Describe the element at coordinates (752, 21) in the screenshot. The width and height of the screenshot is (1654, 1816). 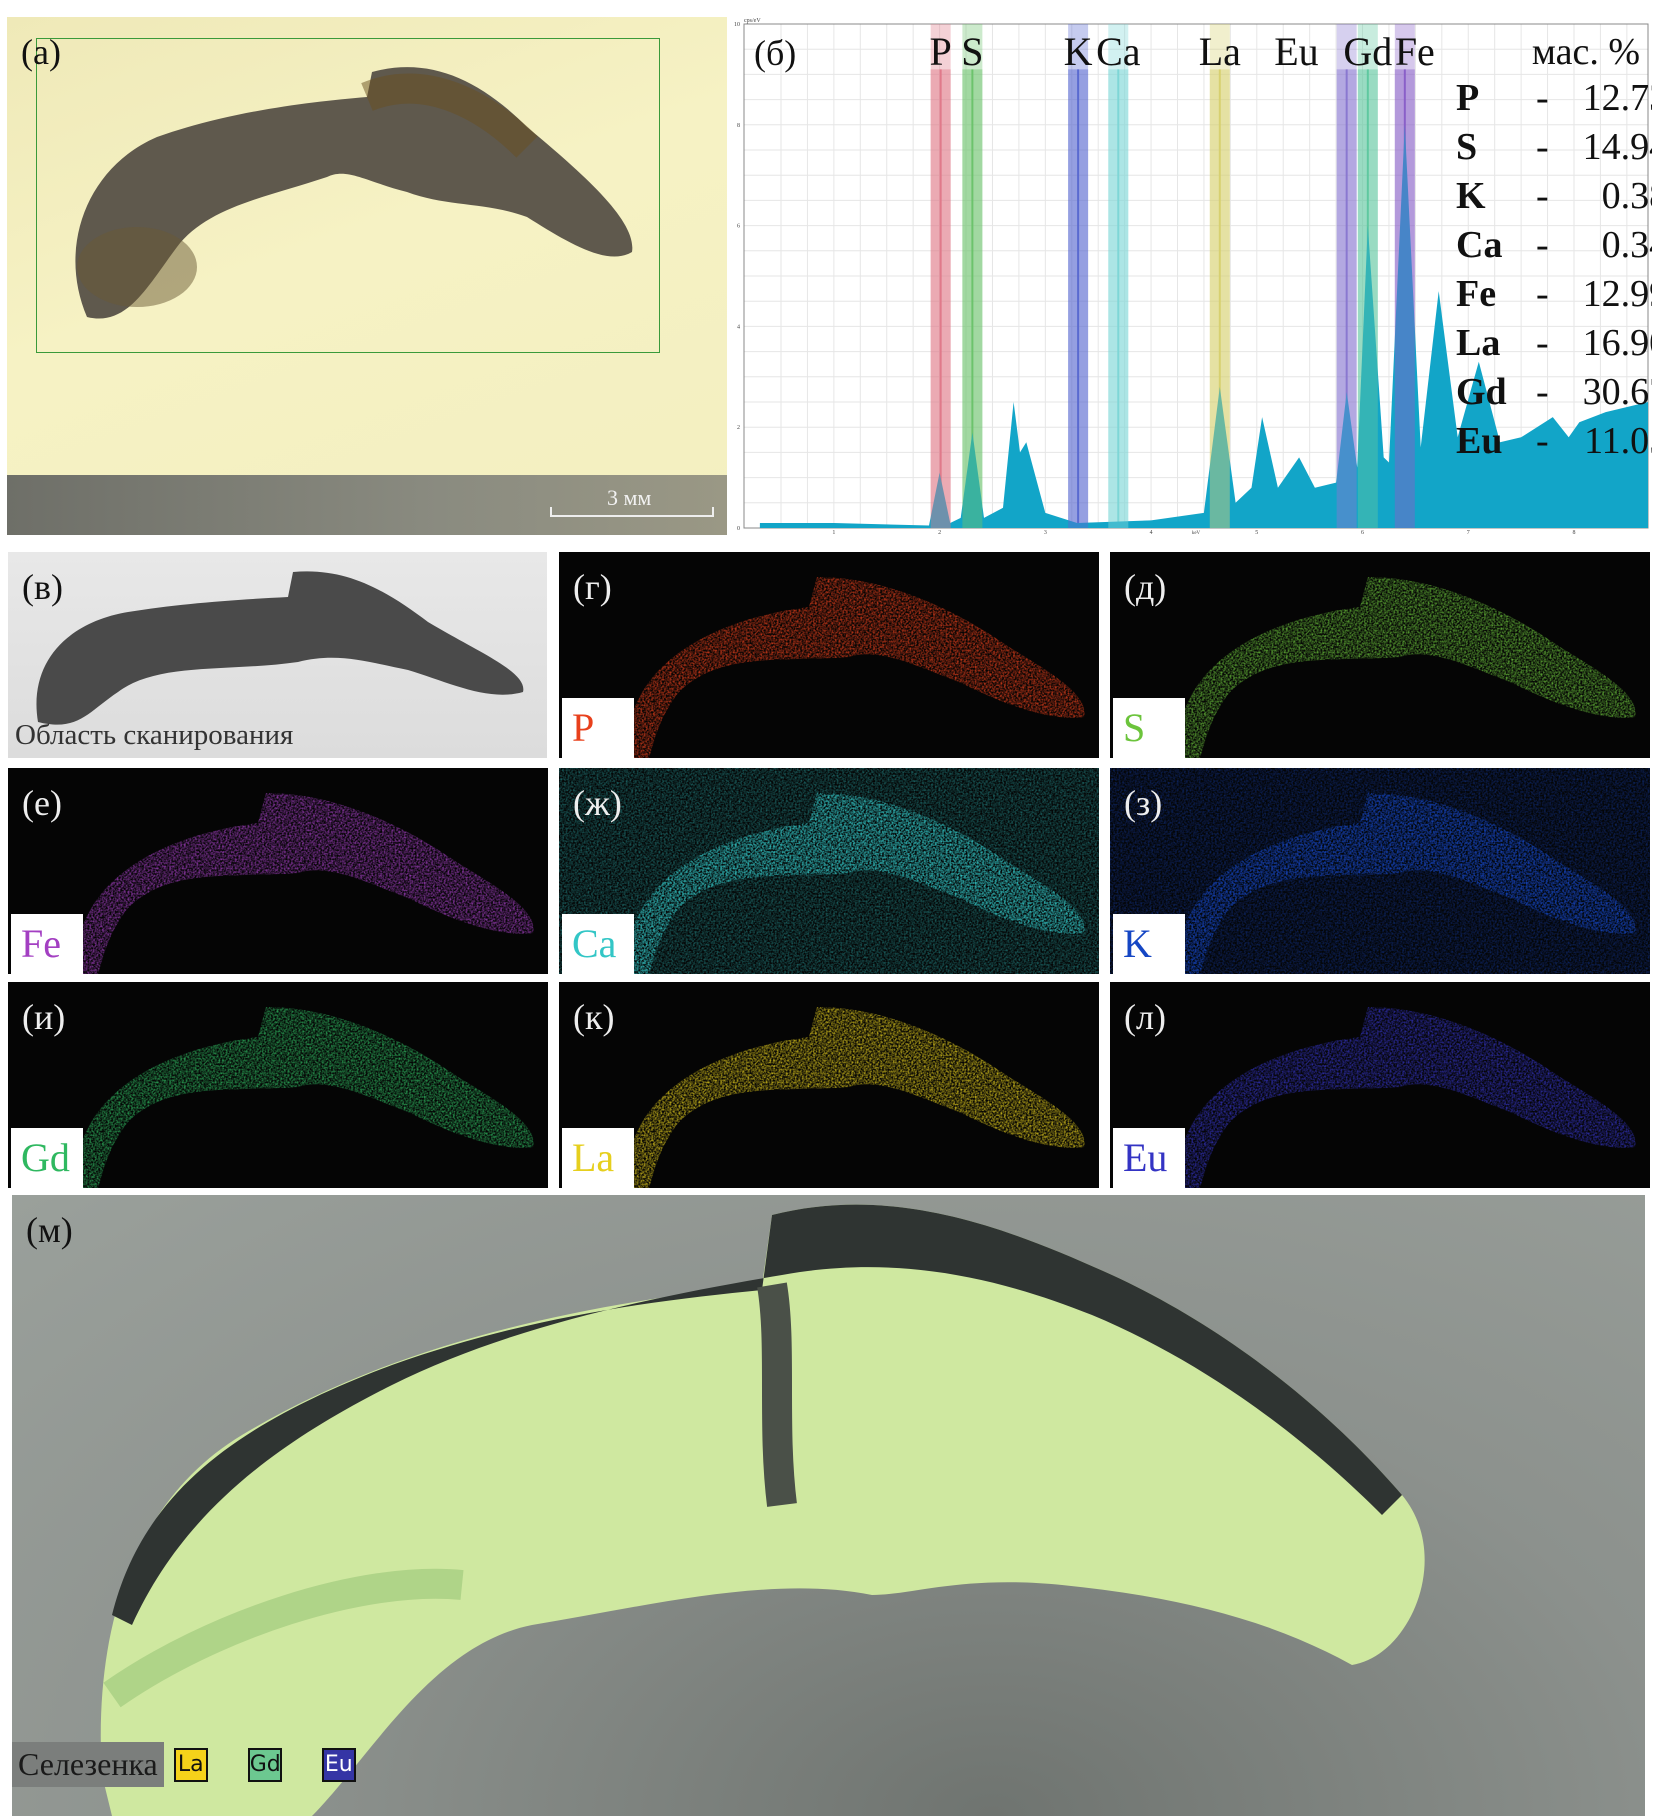
I see `y-axis-label: cps/eV` at that location.